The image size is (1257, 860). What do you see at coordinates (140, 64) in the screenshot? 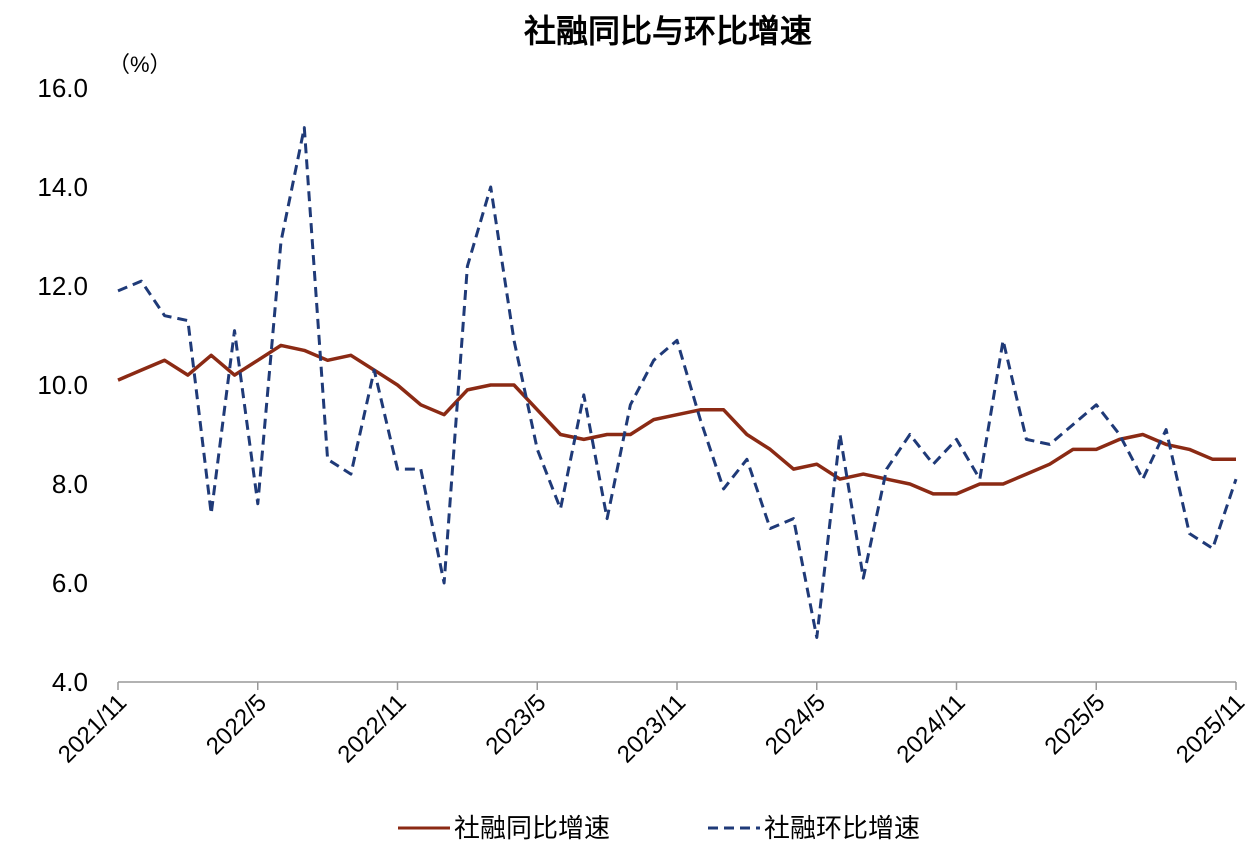
I see `y-axis-unit: （%）` at bounding box center [140, 64].